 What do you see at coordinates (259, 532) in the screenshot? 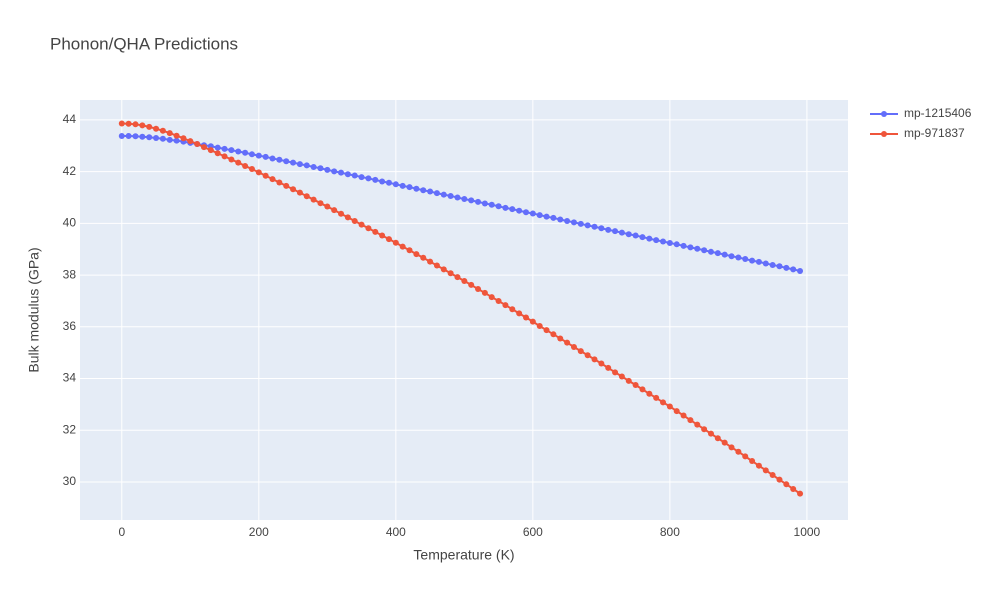
I see `x-tick-label: 200` at bounding box center [259, 532].